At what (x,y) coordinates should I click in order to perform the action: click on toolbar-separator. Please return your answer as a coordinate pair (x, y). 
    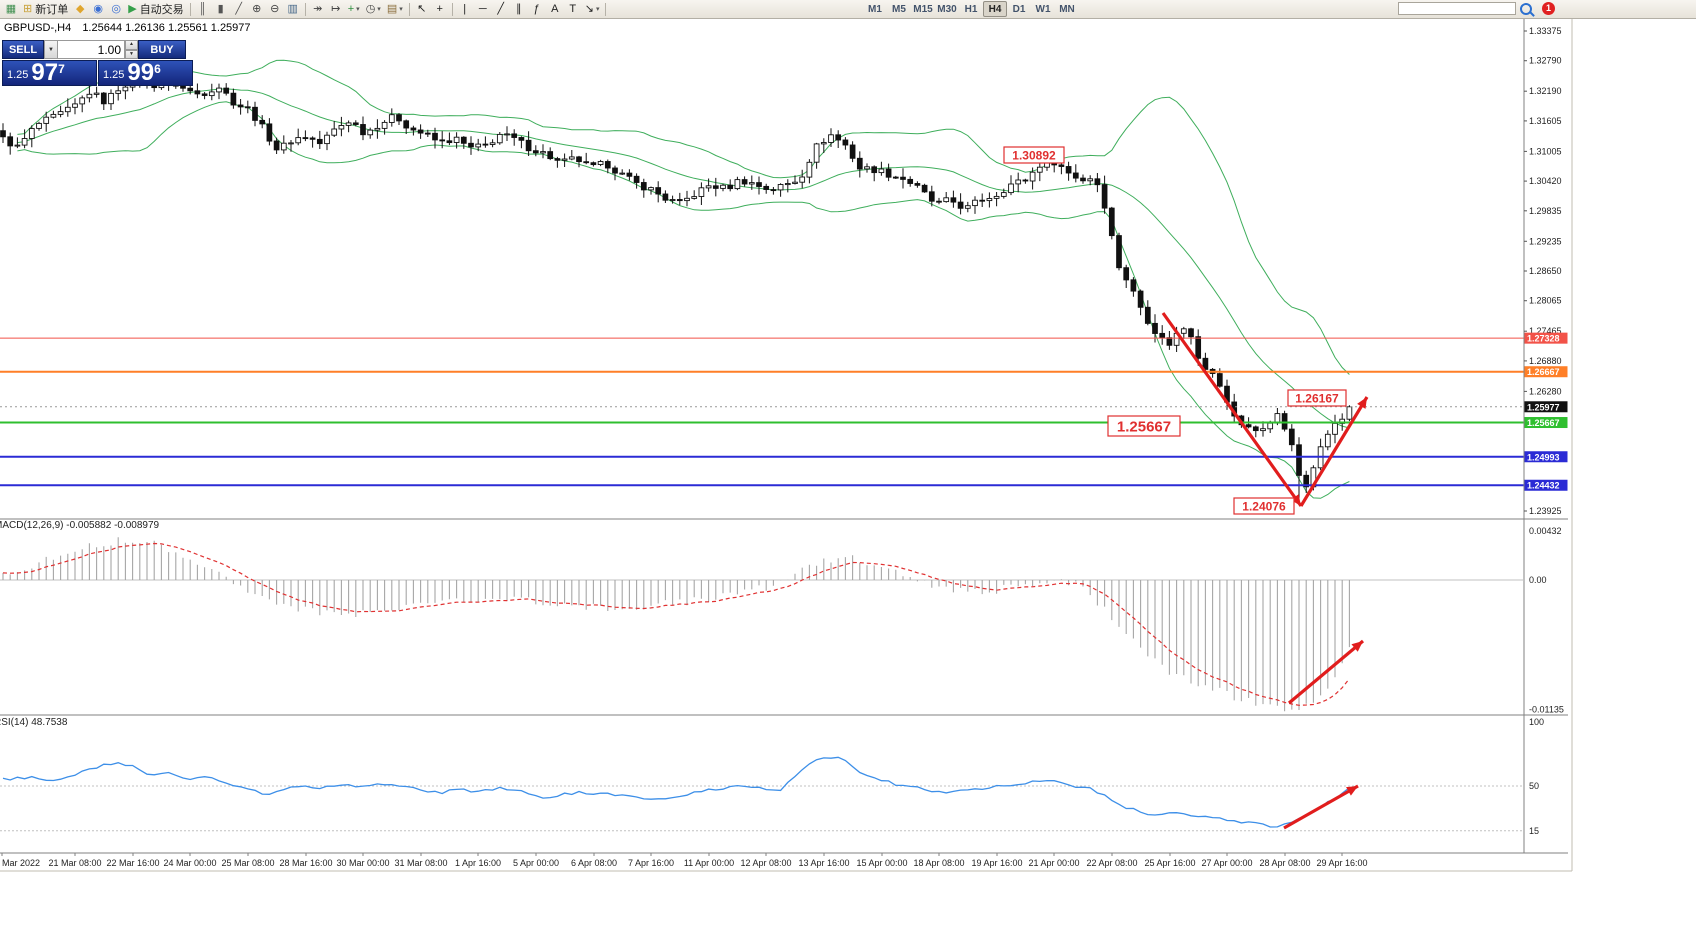
    Looking at the image, I should click on (190, 9).